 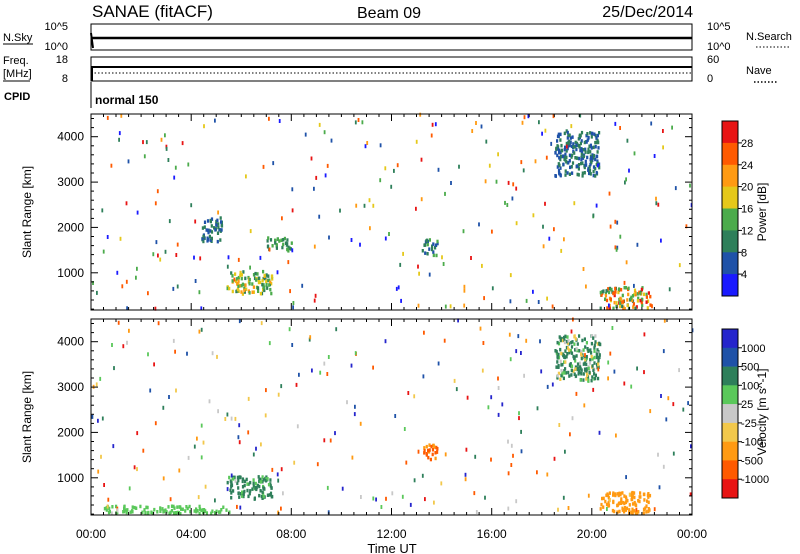 I want to click on velocity-colorbar-frame, so click(x=730, y=413).